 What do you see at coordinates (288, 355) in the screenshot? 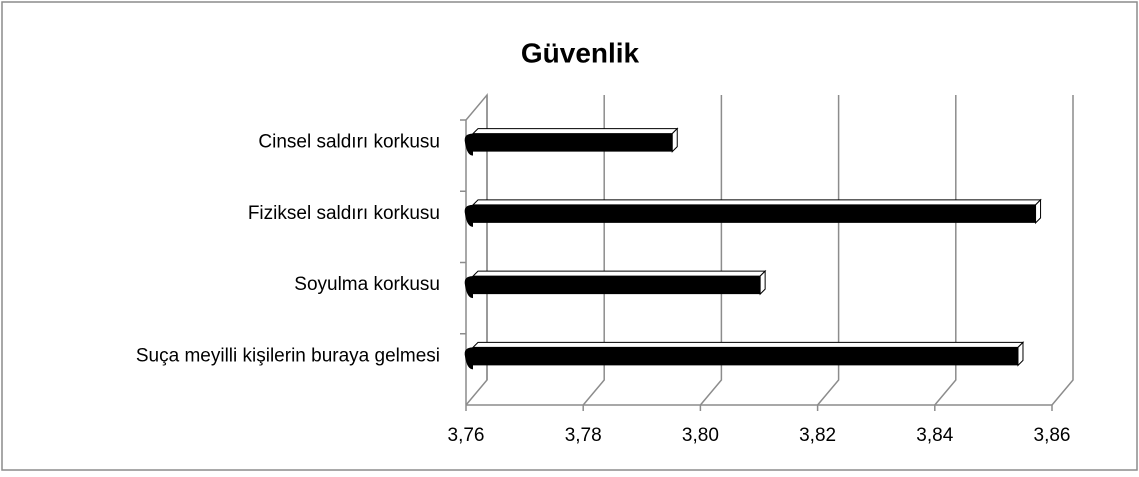
I see `y-tick-label: Suça meyilli kişilerin buraya gelmesi` at bounding box center [288, 355].